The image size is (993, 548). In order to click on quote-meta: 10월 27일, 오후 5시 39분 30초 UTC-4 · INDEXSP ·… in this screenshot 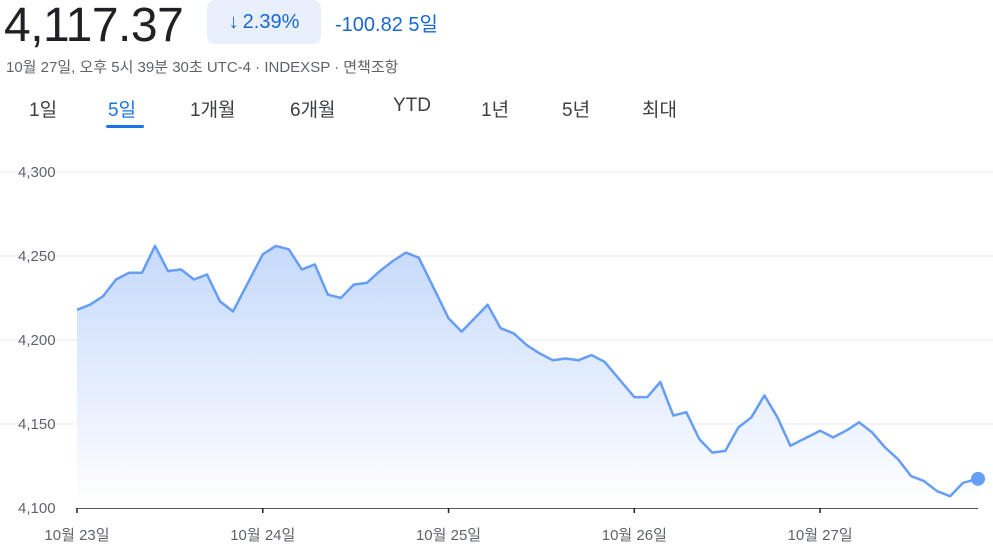, I will do `click(202, 67)`.